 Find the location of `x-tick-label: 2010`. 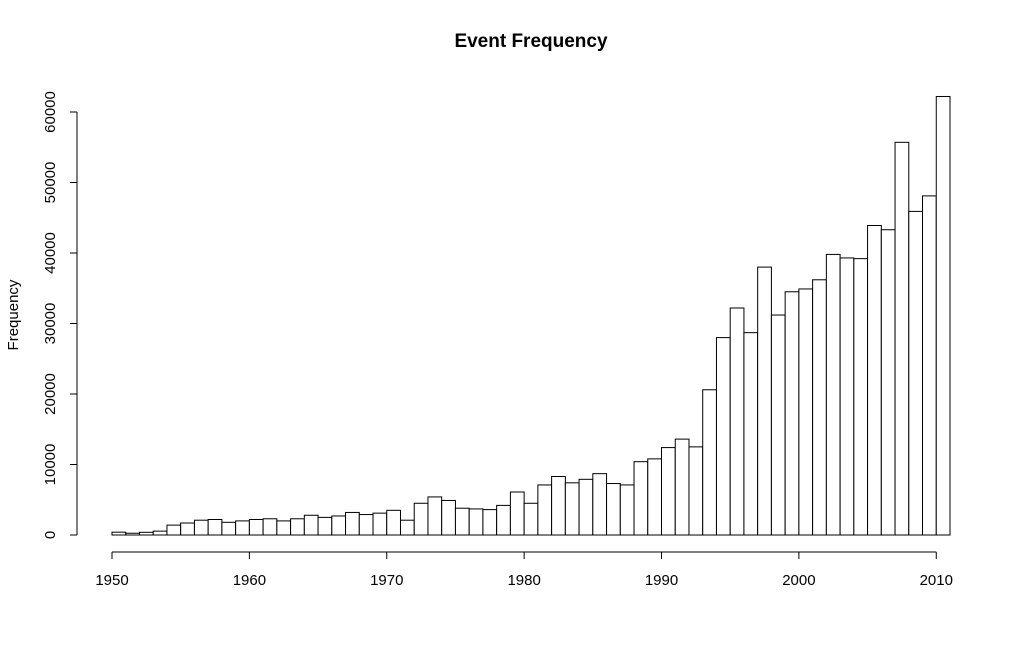

x-tick-label: 2010 is located at coordinates (936, 580).